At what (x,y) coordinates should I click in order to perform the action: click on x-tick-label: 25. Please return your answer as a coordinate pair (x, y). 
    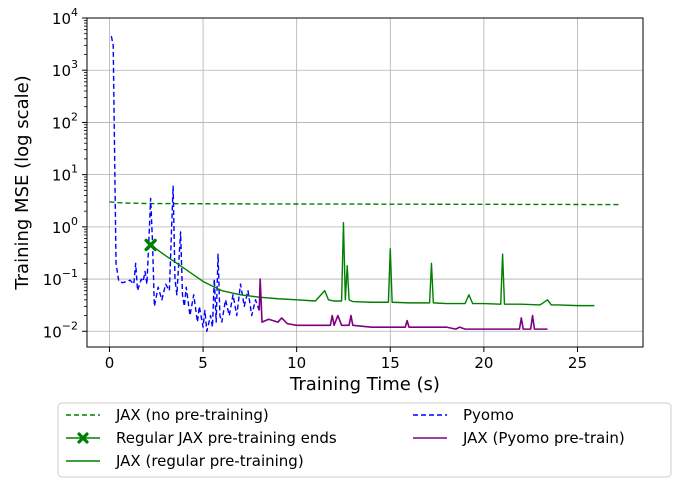
    Looking at the image, I should click on (577, 363).